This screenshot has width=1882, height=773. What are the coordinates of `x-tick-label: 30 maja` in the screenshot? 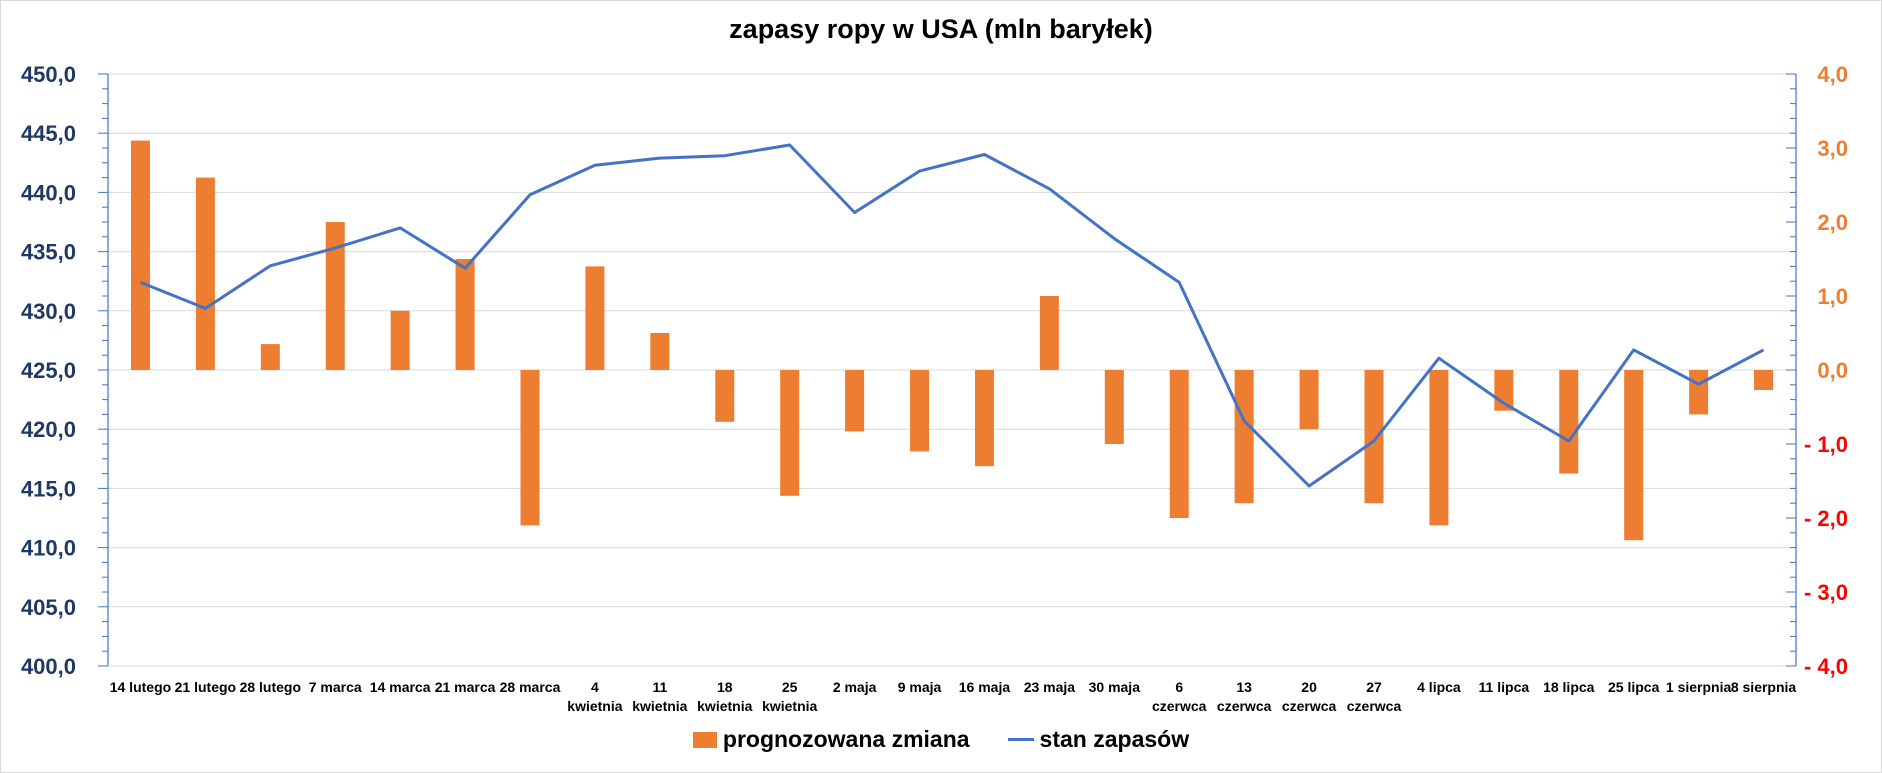 It's located at (1115, 687).